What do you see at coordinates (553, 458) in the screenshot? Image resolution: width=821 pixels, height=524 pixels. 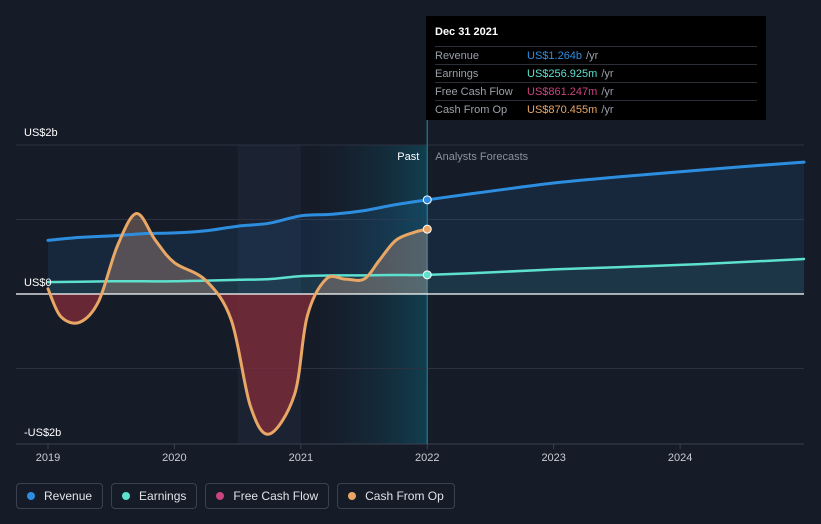 I see `x-tick-label: 2023` at bounding box center [553, 458].